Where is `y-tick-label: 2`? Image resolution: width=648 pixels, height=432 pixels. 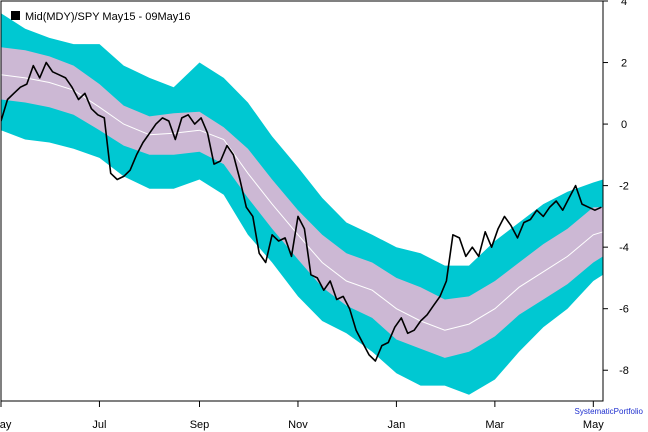
y-tick-label: 2 is located at coordinates (624, 64).